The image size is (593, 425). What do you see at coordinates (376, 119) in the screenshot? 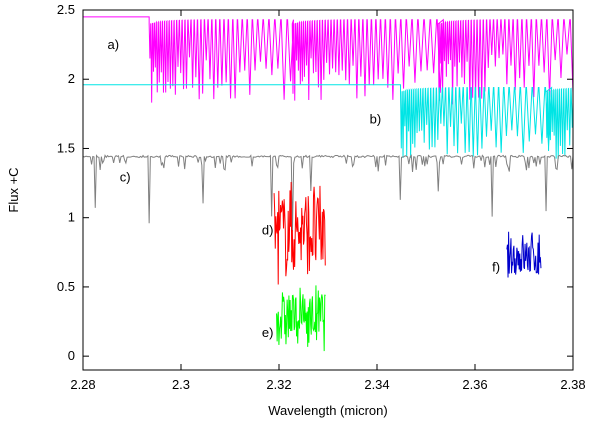
I see `series-label-b: b)` at bounding box center [376, 119].